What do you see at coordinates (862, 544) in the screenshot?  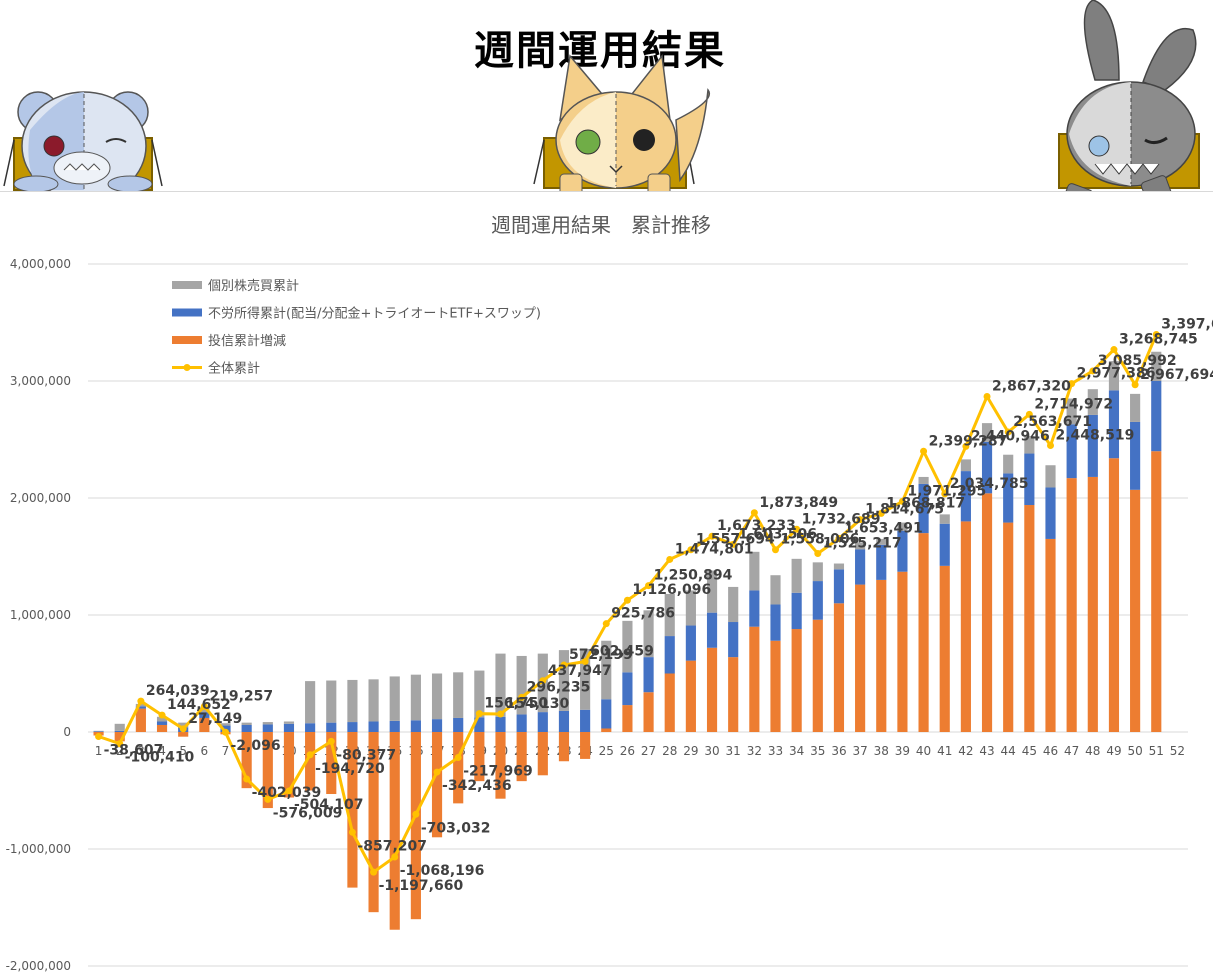 I see `data-label: 1,525,217` at bounding box center [862, 544].